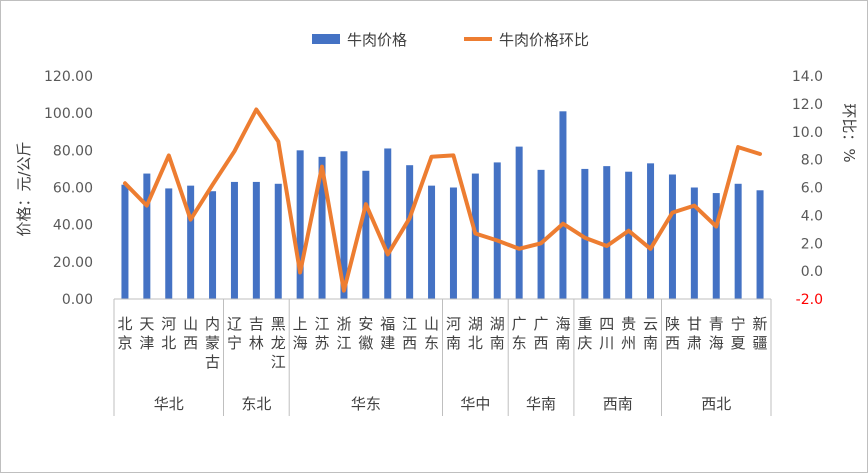  What do you see at coordinates (377, 40) in the screenshot?
I see `legend-bar-label: 牛肉价格` at bounding box center [377, 40].